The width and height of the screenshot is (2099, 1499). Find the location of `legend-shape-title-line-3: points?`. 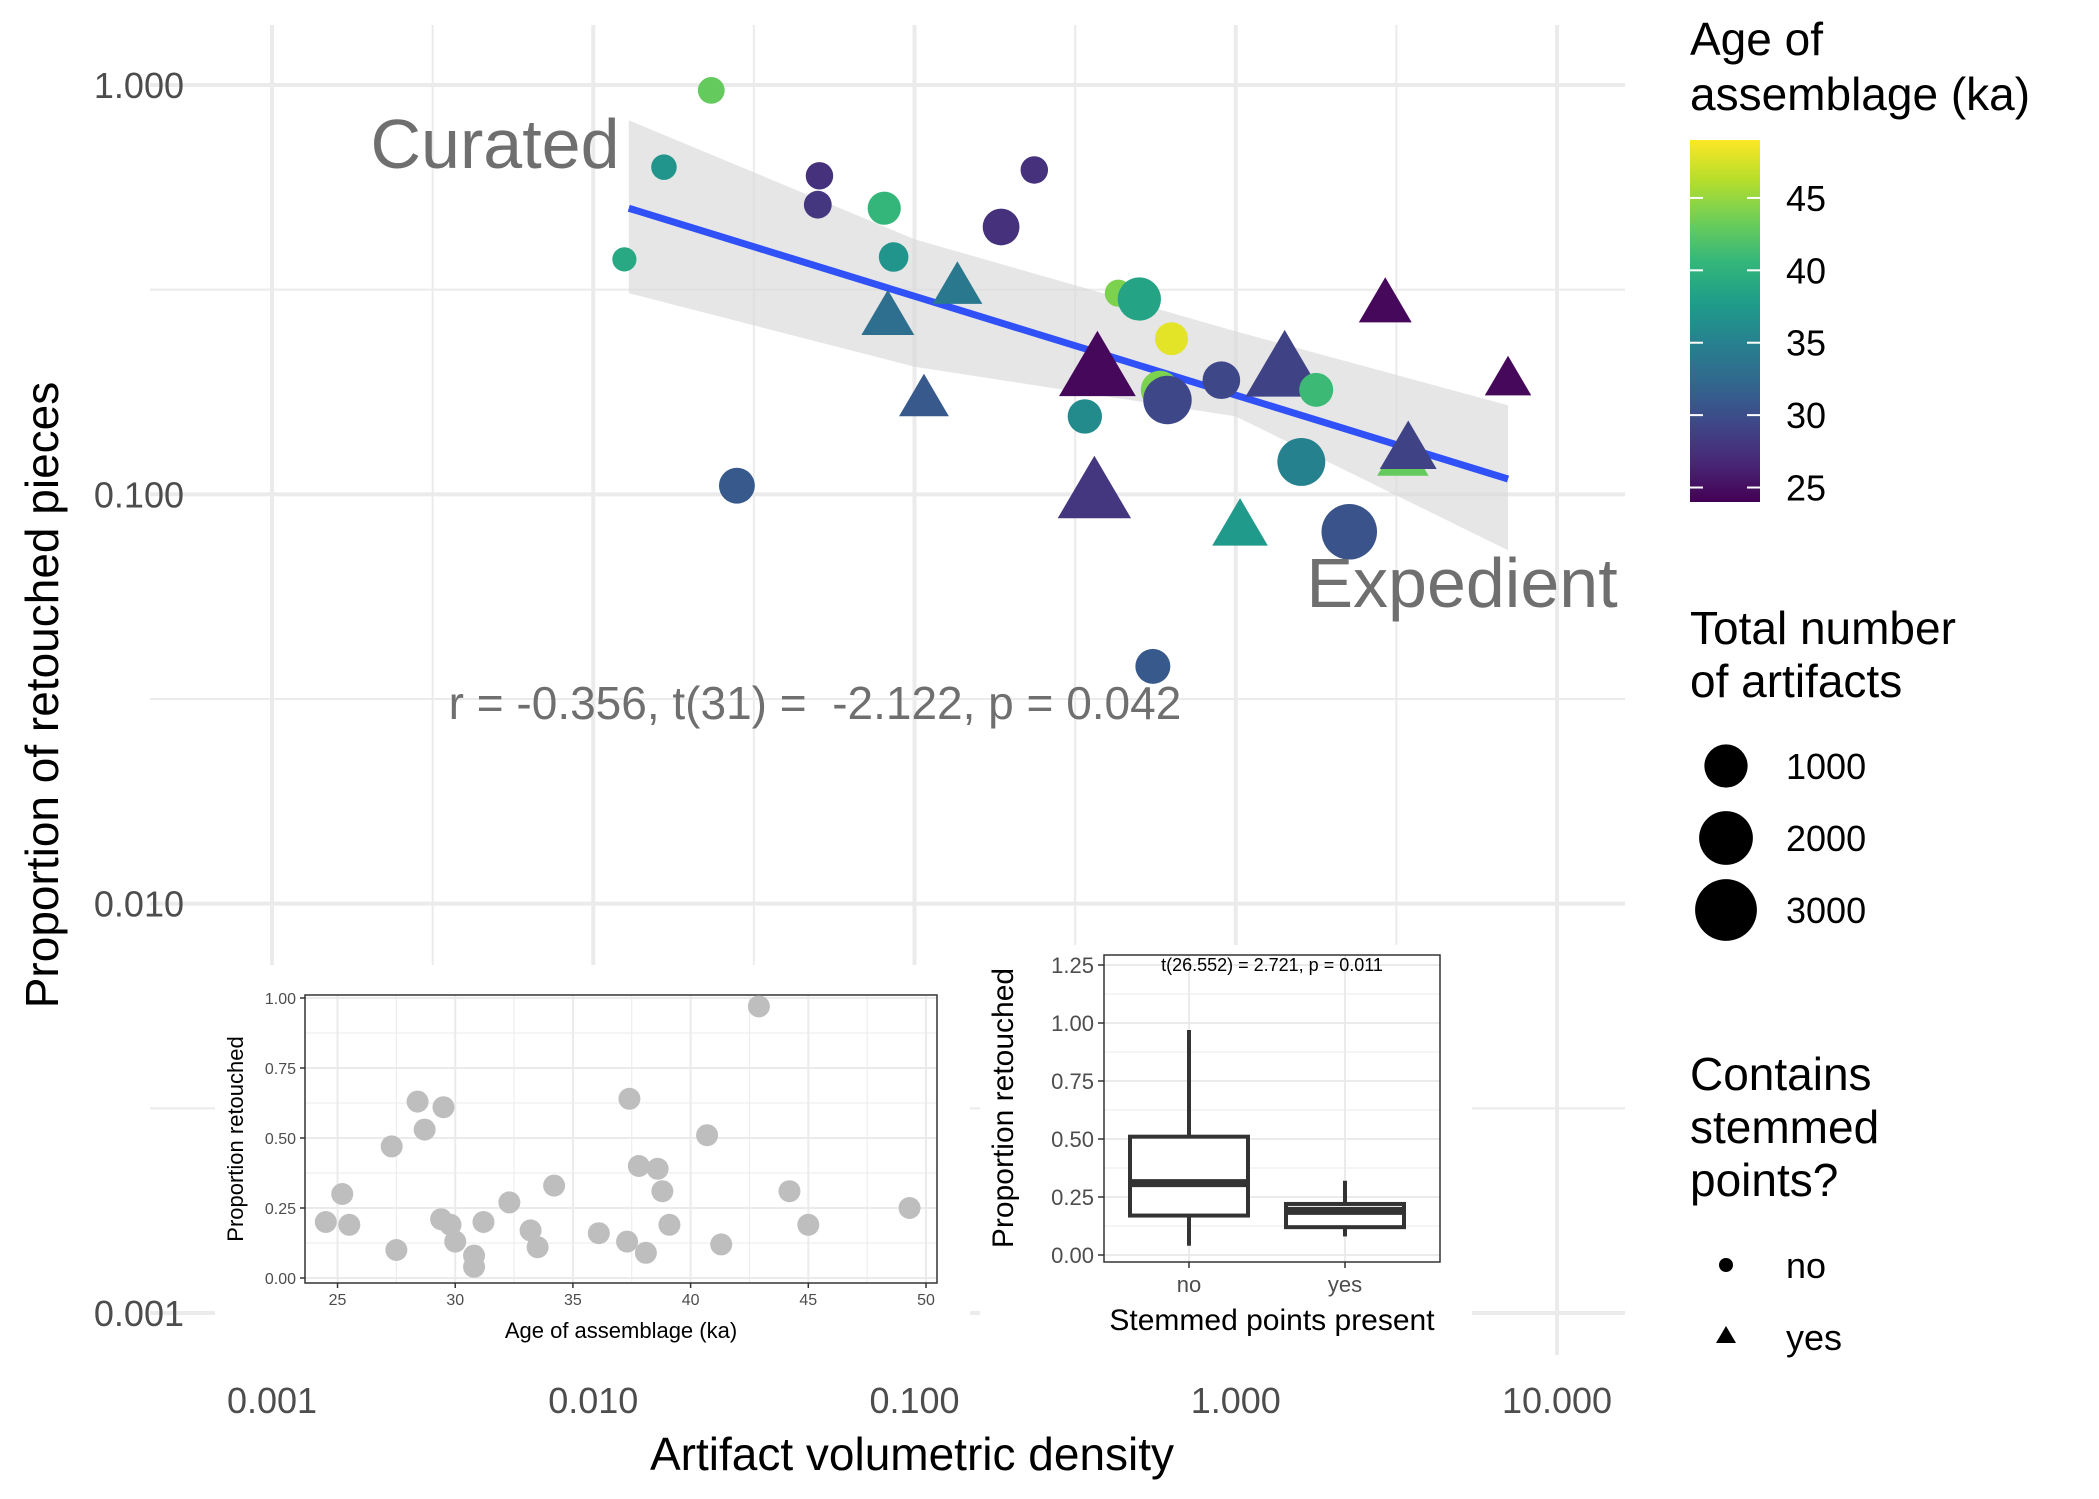

legend-shape-title-line-3: points? is located at coordinates (1764, 1180).